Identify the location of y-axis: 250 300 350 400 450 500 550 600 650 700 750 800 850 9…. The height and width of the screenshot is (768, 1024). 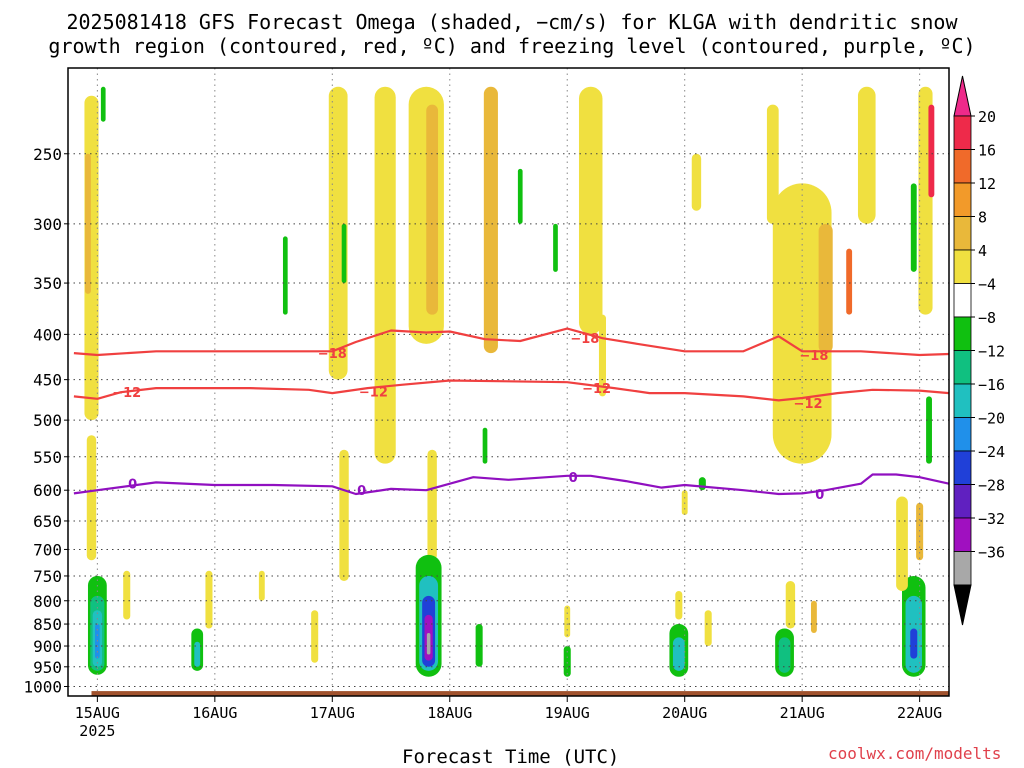
(45, 421).